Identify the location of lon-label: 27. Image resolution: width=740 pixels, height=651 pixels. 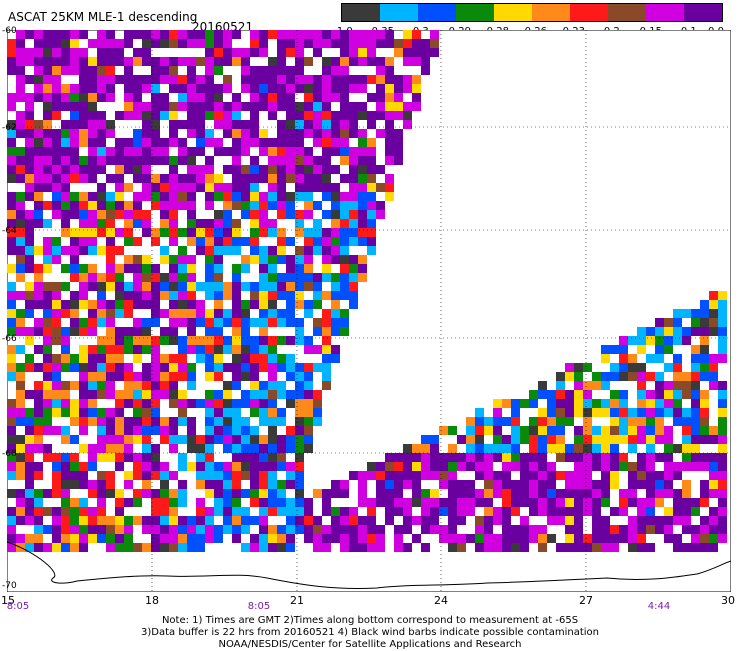
(586, 600).